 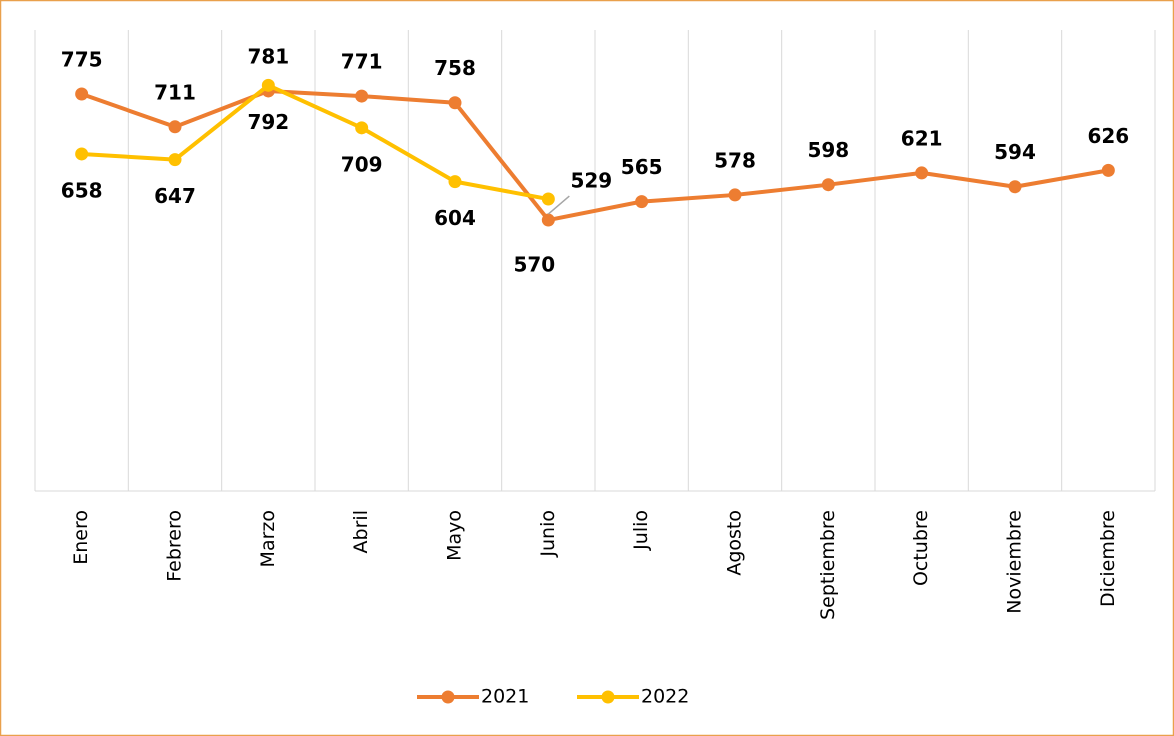 I want to click on legend-label: 2022, so click(x=665, y=697).